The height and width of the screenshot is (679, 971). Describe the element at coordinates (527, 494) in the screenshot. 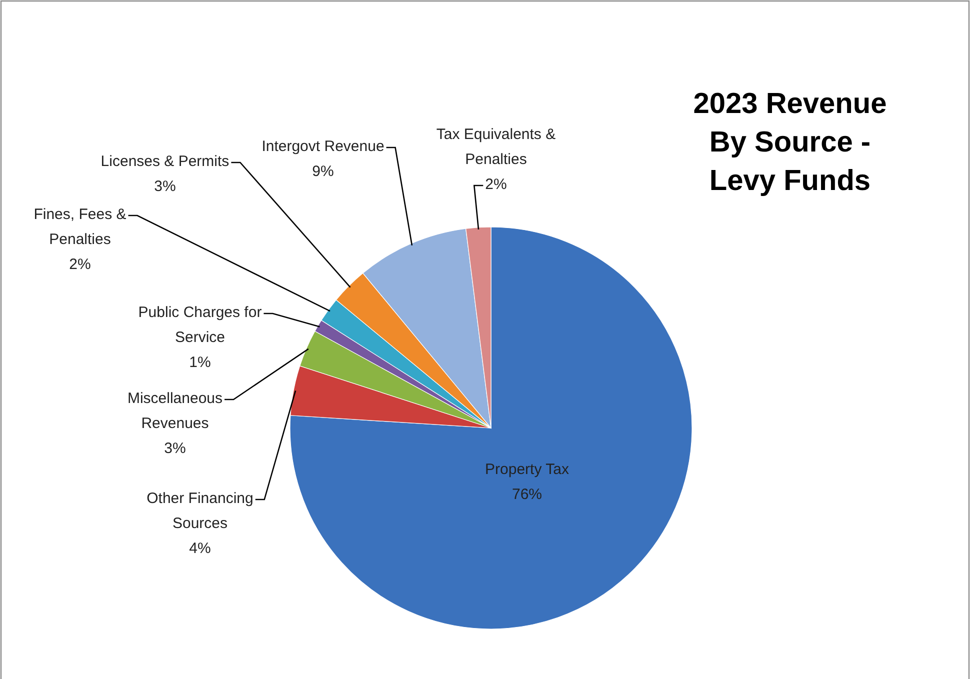

I see `data-label: 76%` at that location.